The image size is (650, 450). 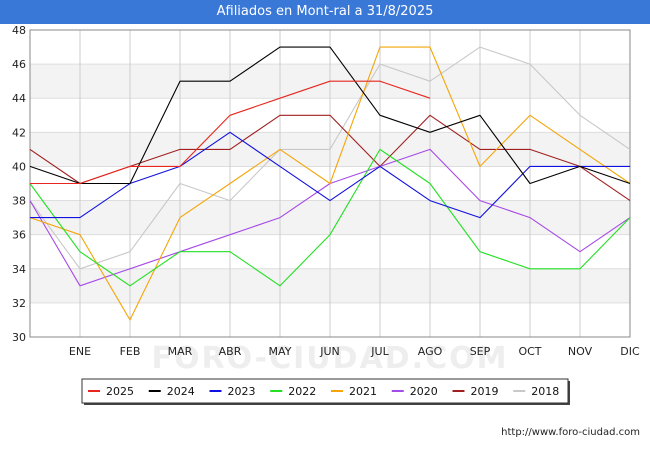 I want to click on y-tick-label: 42, so click(x=19, y=132).